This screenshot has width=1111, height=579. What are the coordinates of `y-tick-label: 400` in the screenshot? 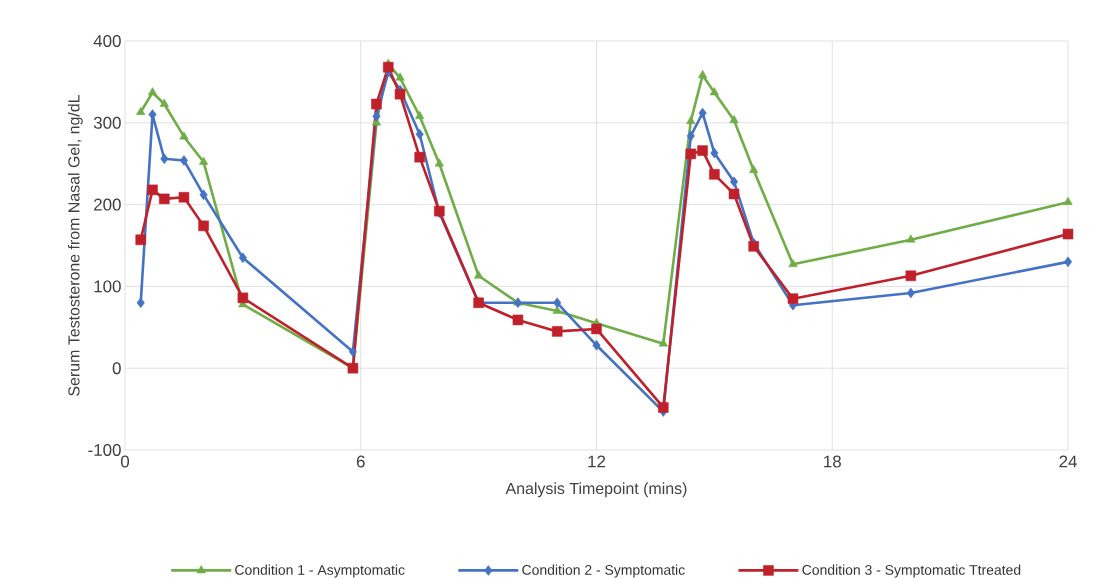 It's located at (107, 41).